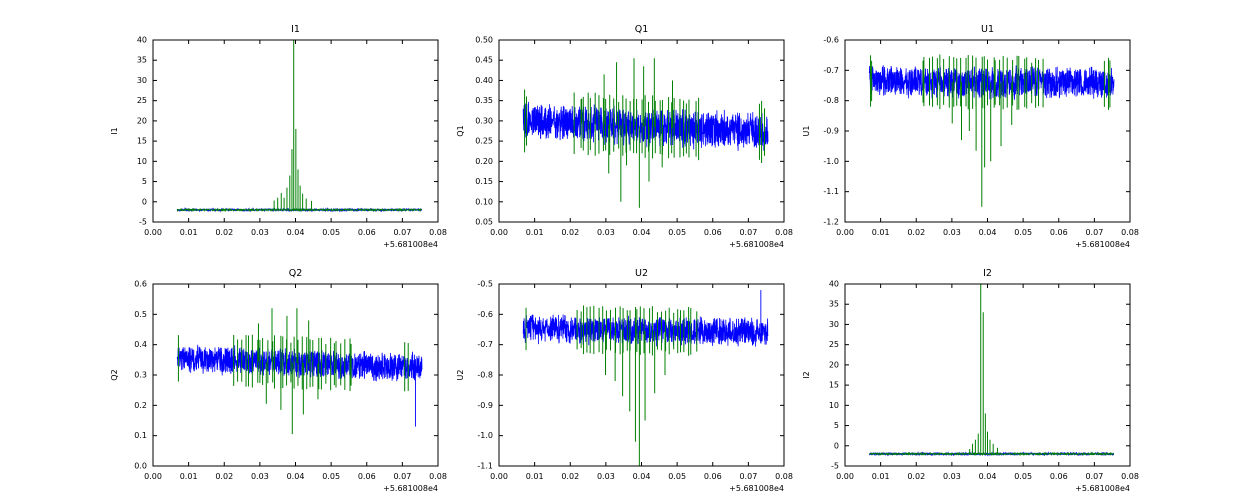 The height and width of the screenshot is (500, 1250). What do you see at coordinates (642, 29) in the screenshot?
I see `svg-text: Q1` at bounding box center [642, 29].